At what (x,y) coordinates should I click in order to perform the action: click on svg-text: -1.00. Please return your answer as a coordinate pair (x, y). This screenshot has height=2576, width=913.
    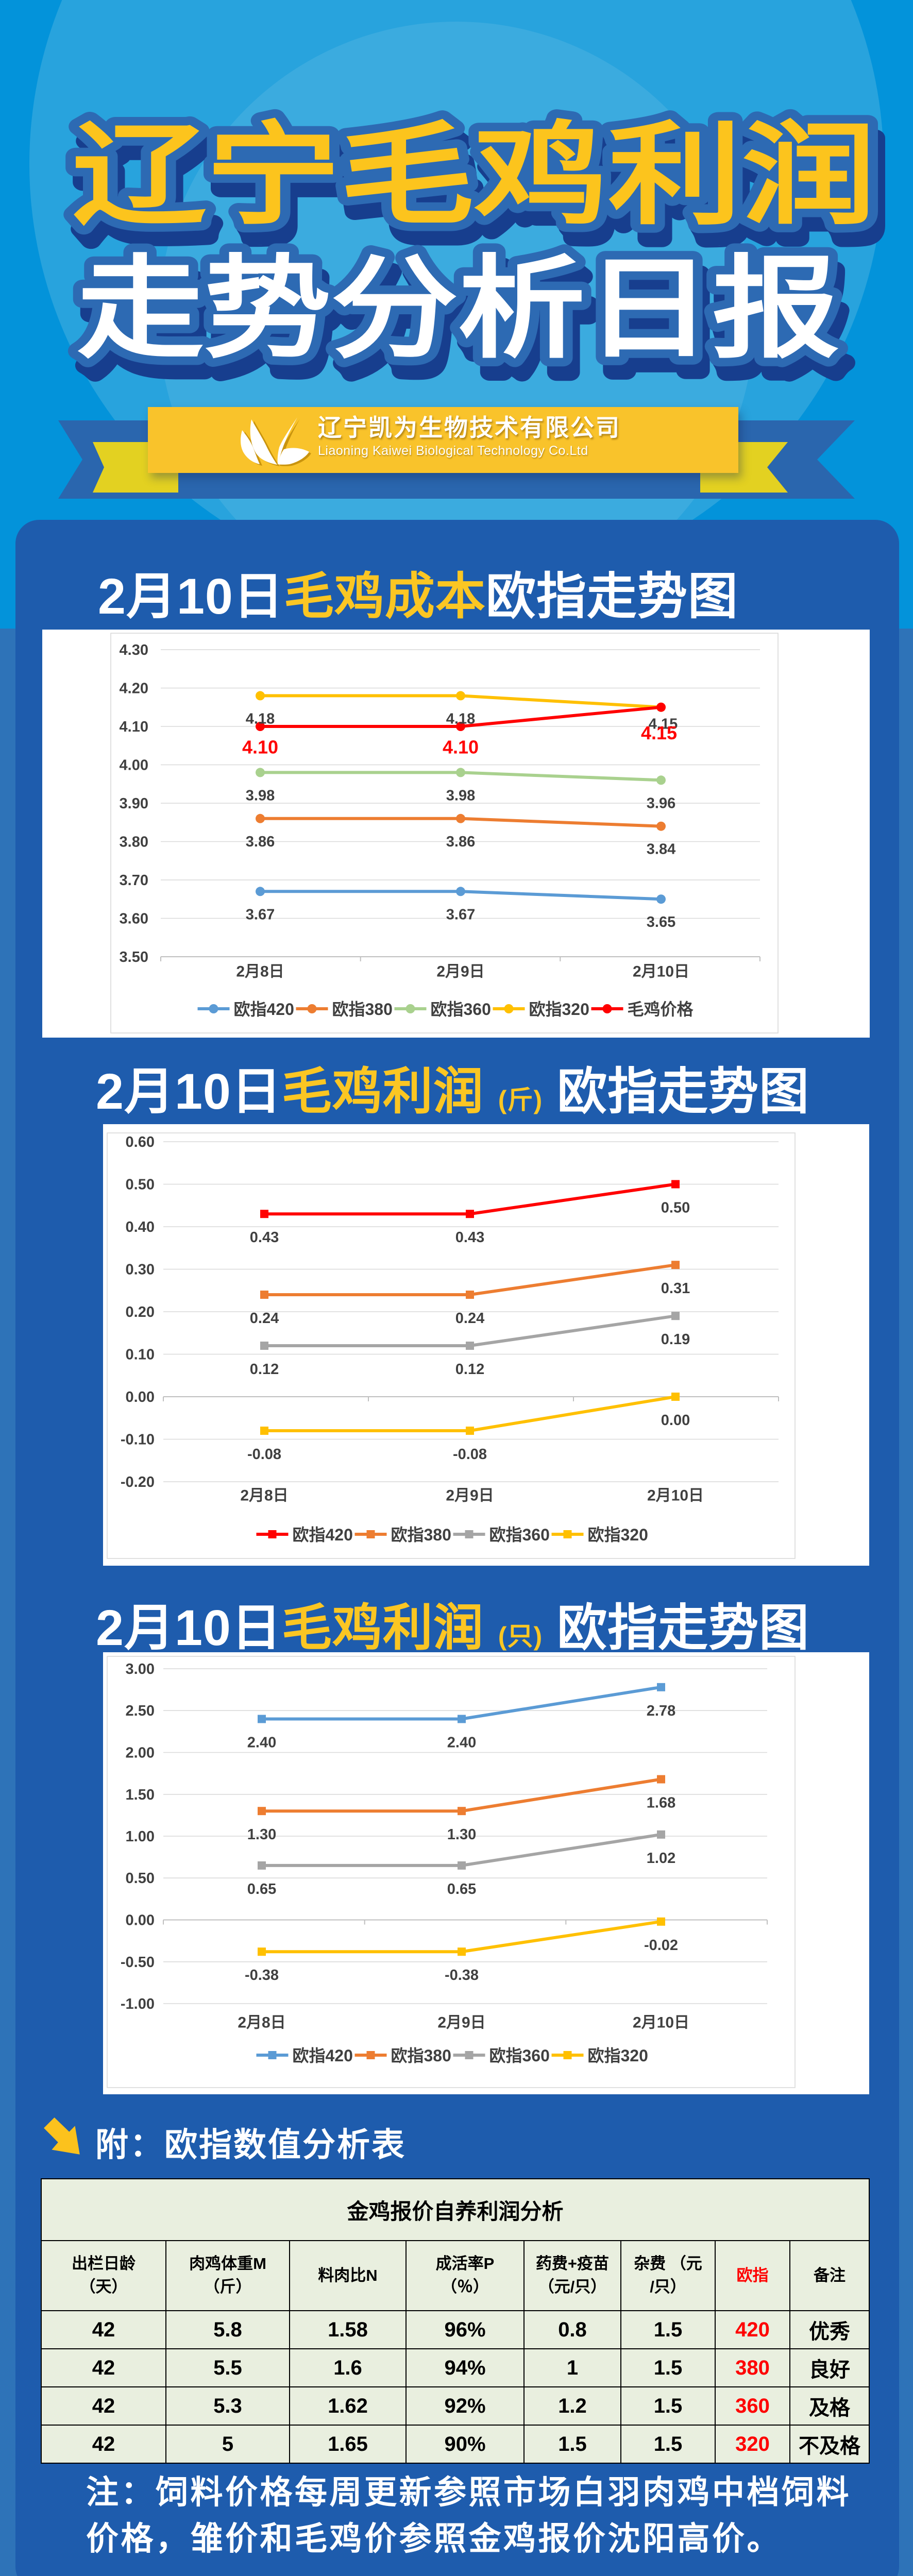
    Looking at the image, I should click on (138, 2004).